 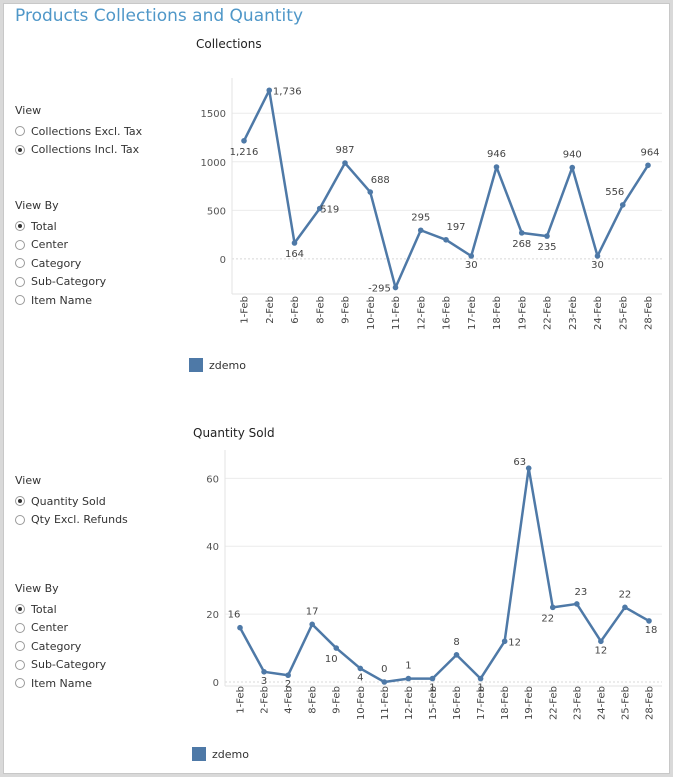 What do you see at coordinates (371, 313) in the screenshot?
I see `collections-xtick-label: 10-Feb` at bounding box center [371, 313].